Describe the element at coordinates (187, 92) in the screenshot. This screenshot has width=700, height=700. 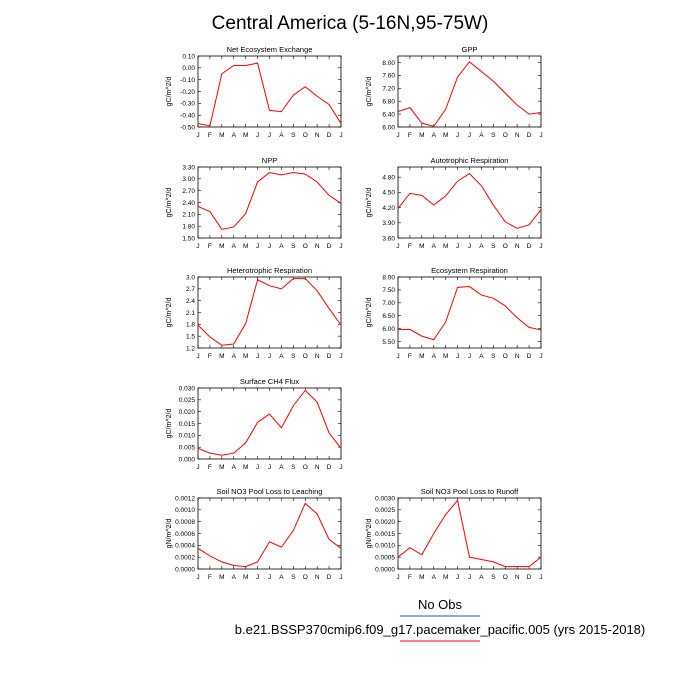
I see `y-tick-label: -0.20` at that location.